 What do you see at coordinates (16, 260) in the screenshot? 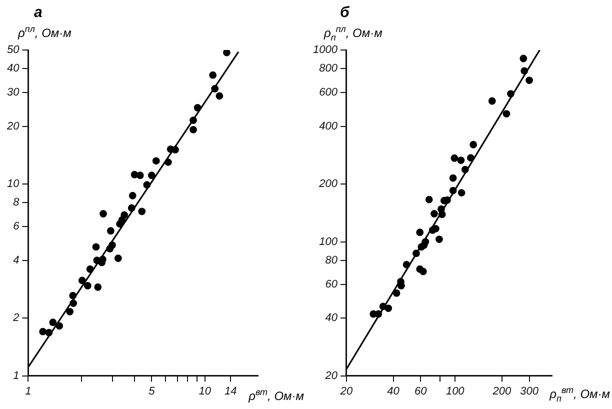
I see `y-tick-label: 4` at bounding box center [16, 260].